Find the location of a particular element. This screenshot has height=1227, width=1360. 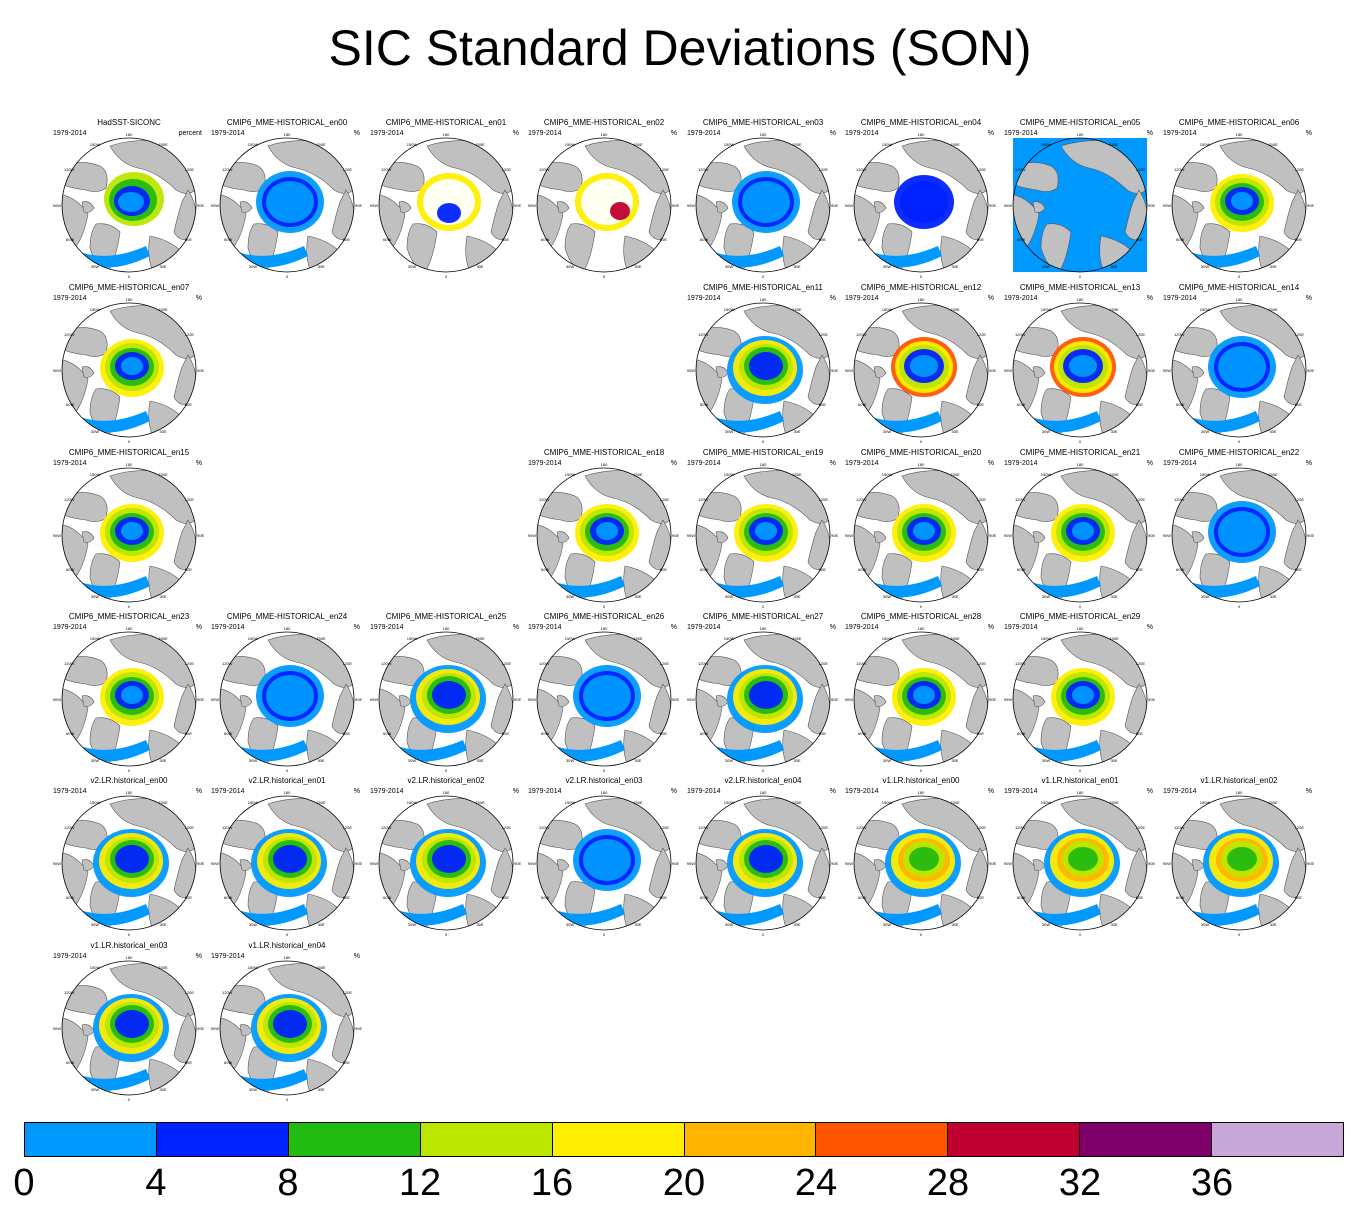

sic-contour is located at coordinates (132, 531).